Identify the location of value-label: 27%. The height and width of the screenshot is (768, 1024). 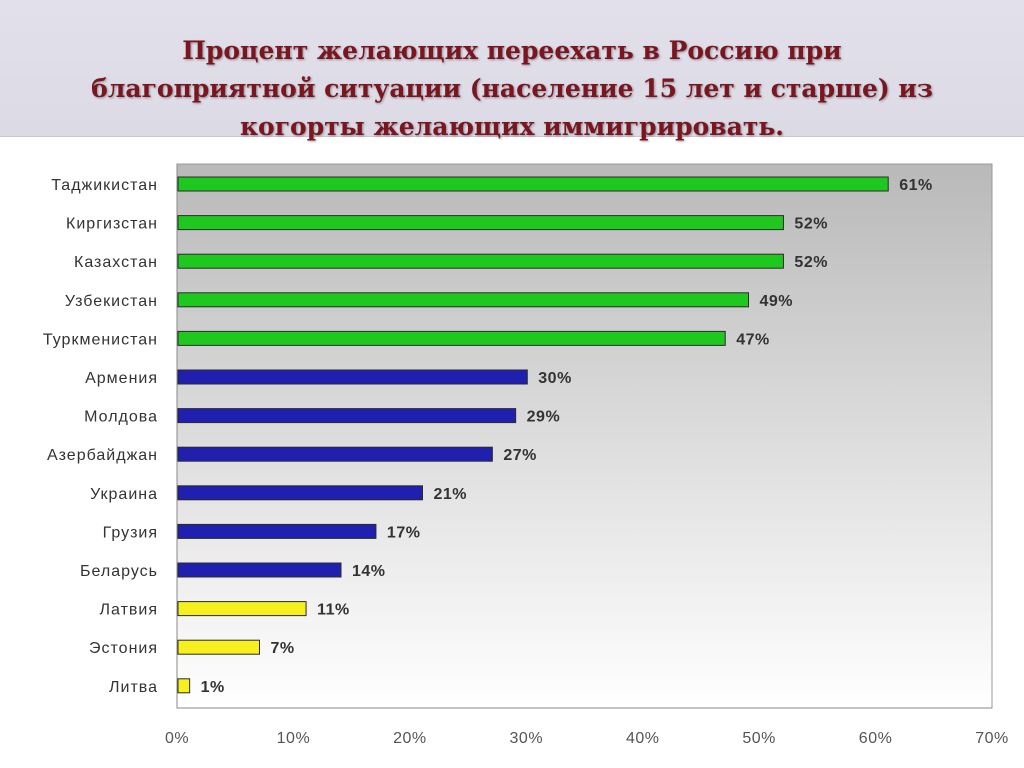
(520, 455).